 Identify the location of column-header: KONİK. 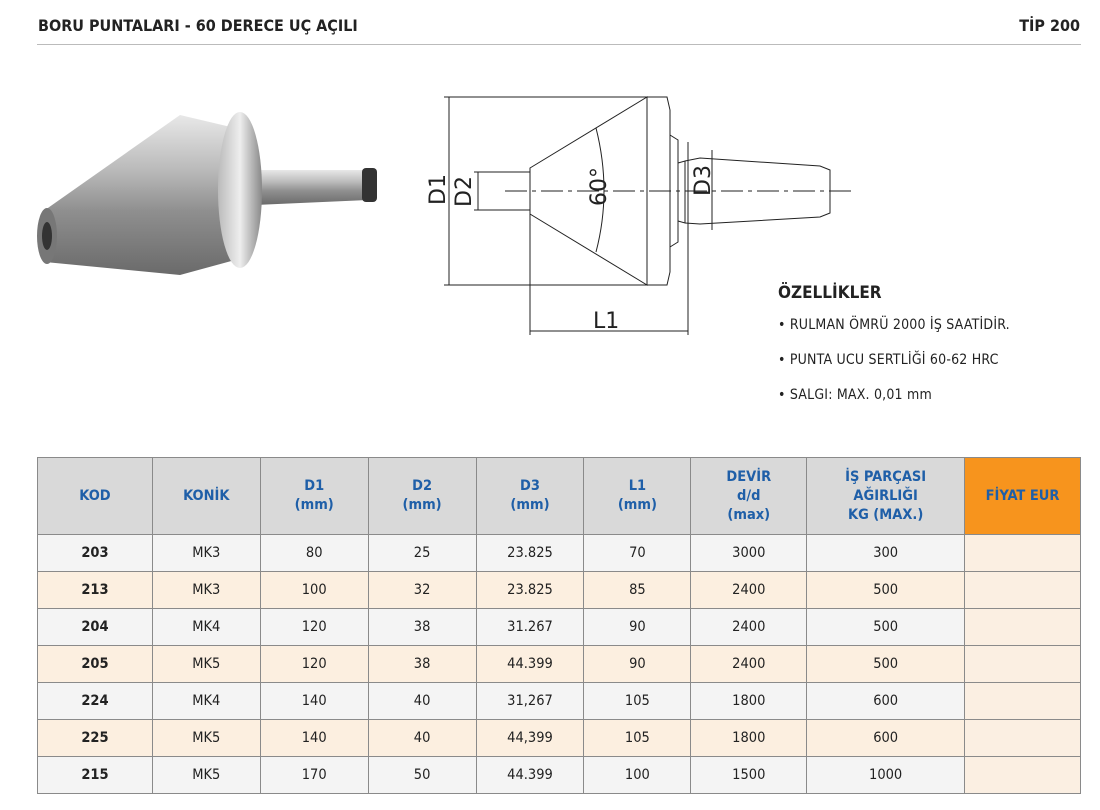
(206, 496).